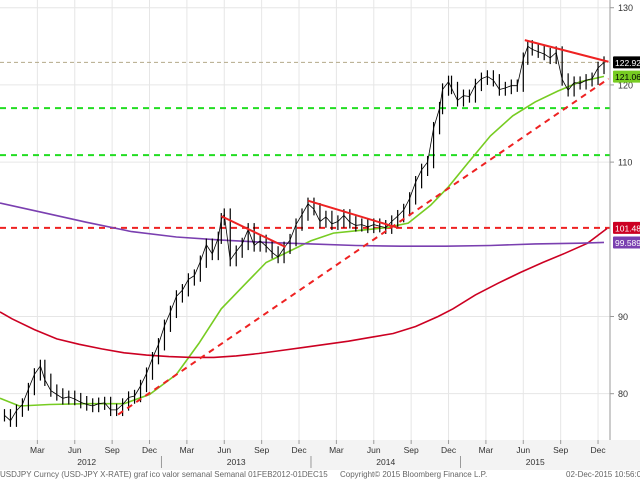 The height and width of the screenshot is (485, 640). I want to click on x-year-label-2: 2014, so click(385, 462).